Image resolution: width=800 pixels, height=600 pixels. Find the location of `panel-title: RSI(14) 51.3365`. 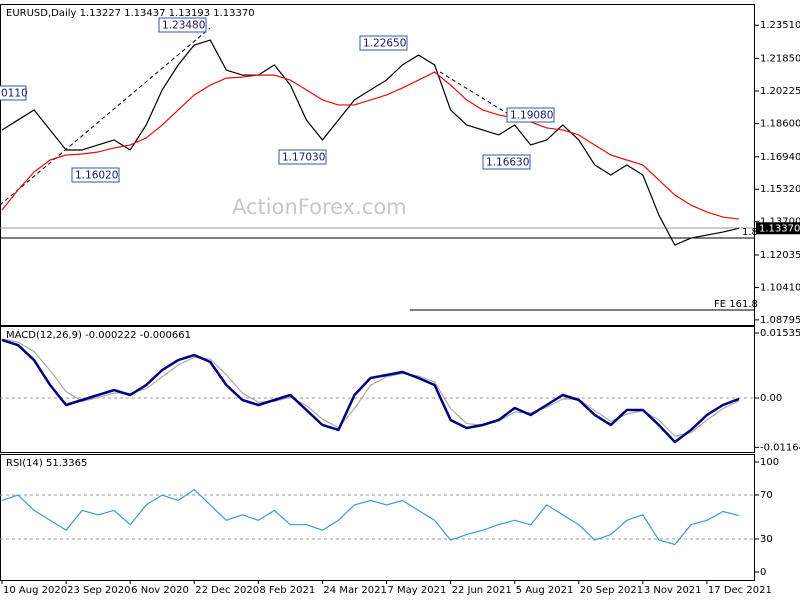

panel-title: RSI(14) 51.3365 is located at coordinates (46, 463).